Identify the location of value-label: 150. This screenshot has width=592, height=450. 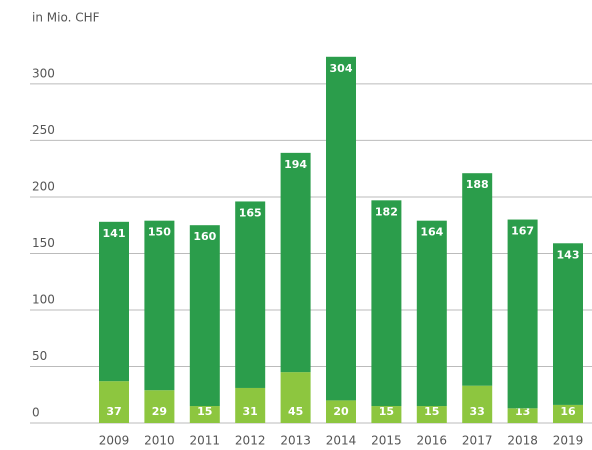
(159, 232).